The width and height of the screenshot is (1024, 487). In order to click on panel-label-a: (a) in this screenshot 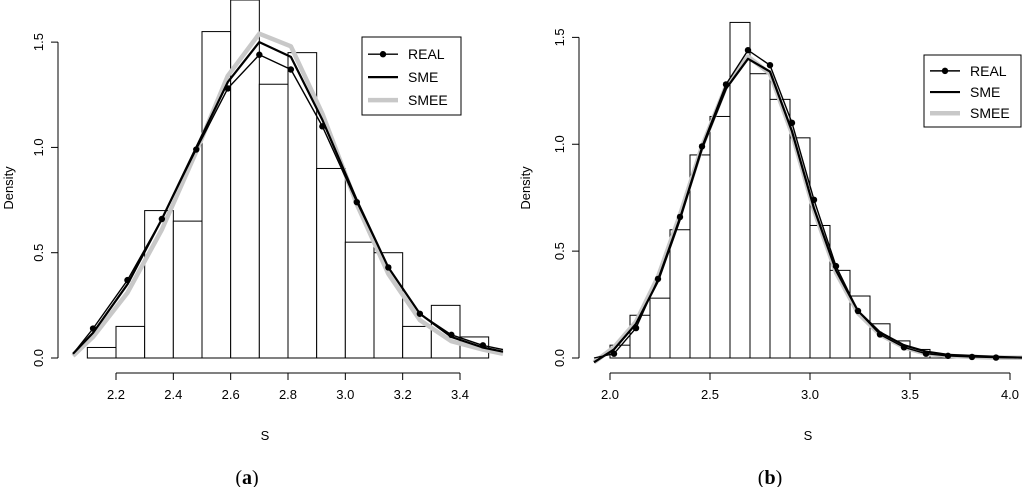, I will do `click(246, 477)`.